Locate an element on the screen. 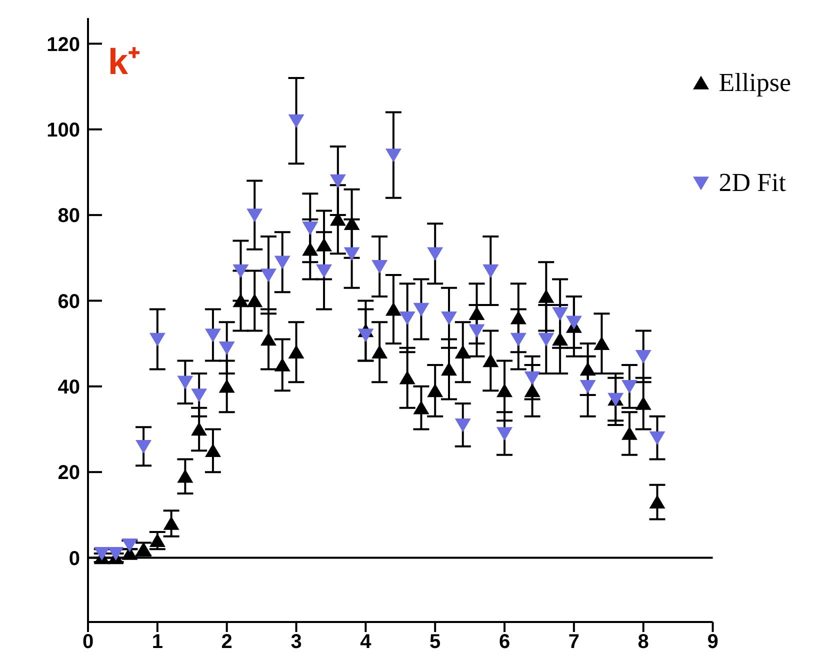 Image resolution: width=829 pixels, height=660 pixels. x-tick-label: 4 is located at coordinates (366, 642).